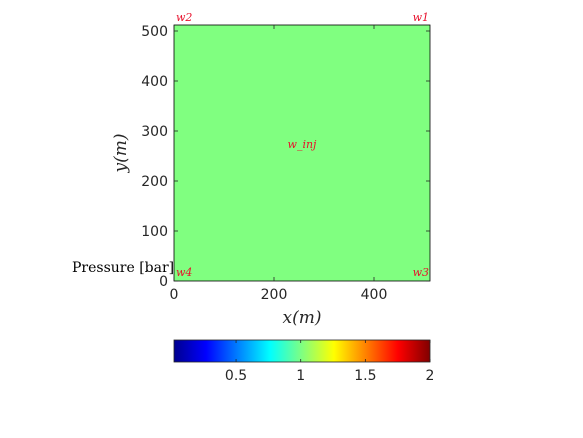 The width and height of the screenshot is (583, 438). I want to click on x-axis-label: x(m), so click(302, 318).